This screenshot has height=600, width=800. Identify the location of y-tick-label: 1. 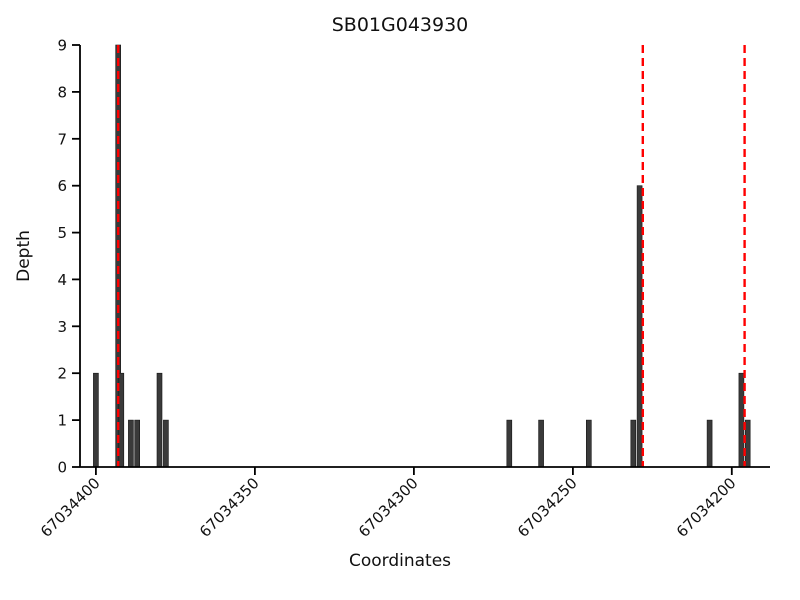
(62, 421).